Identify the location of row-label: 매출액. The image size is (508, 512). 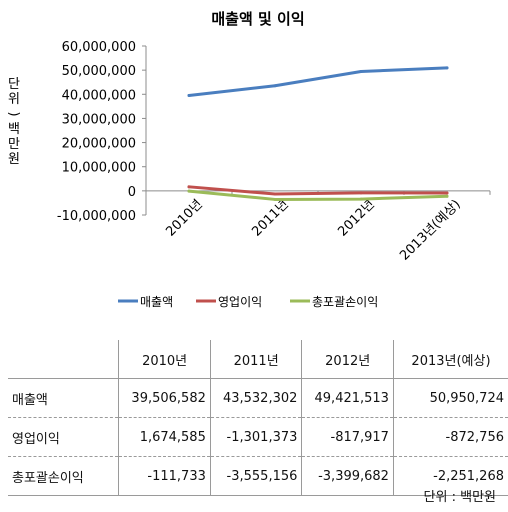
(64, 398).